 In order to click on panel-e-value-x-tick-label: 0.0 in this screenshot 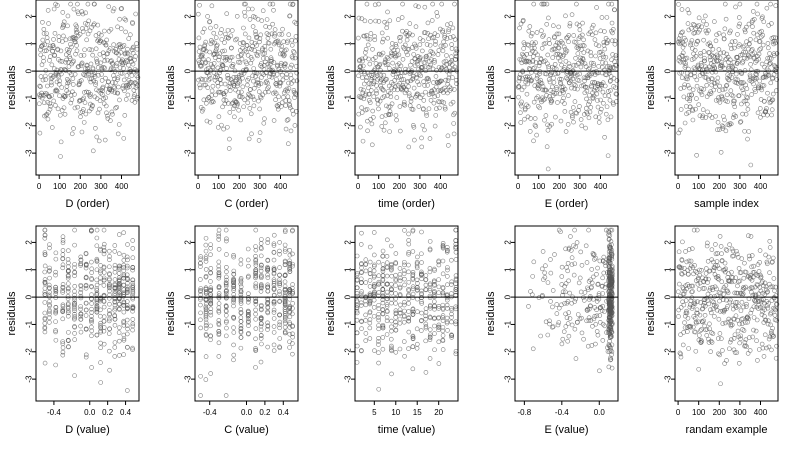, I will do `click(600, 412)`.